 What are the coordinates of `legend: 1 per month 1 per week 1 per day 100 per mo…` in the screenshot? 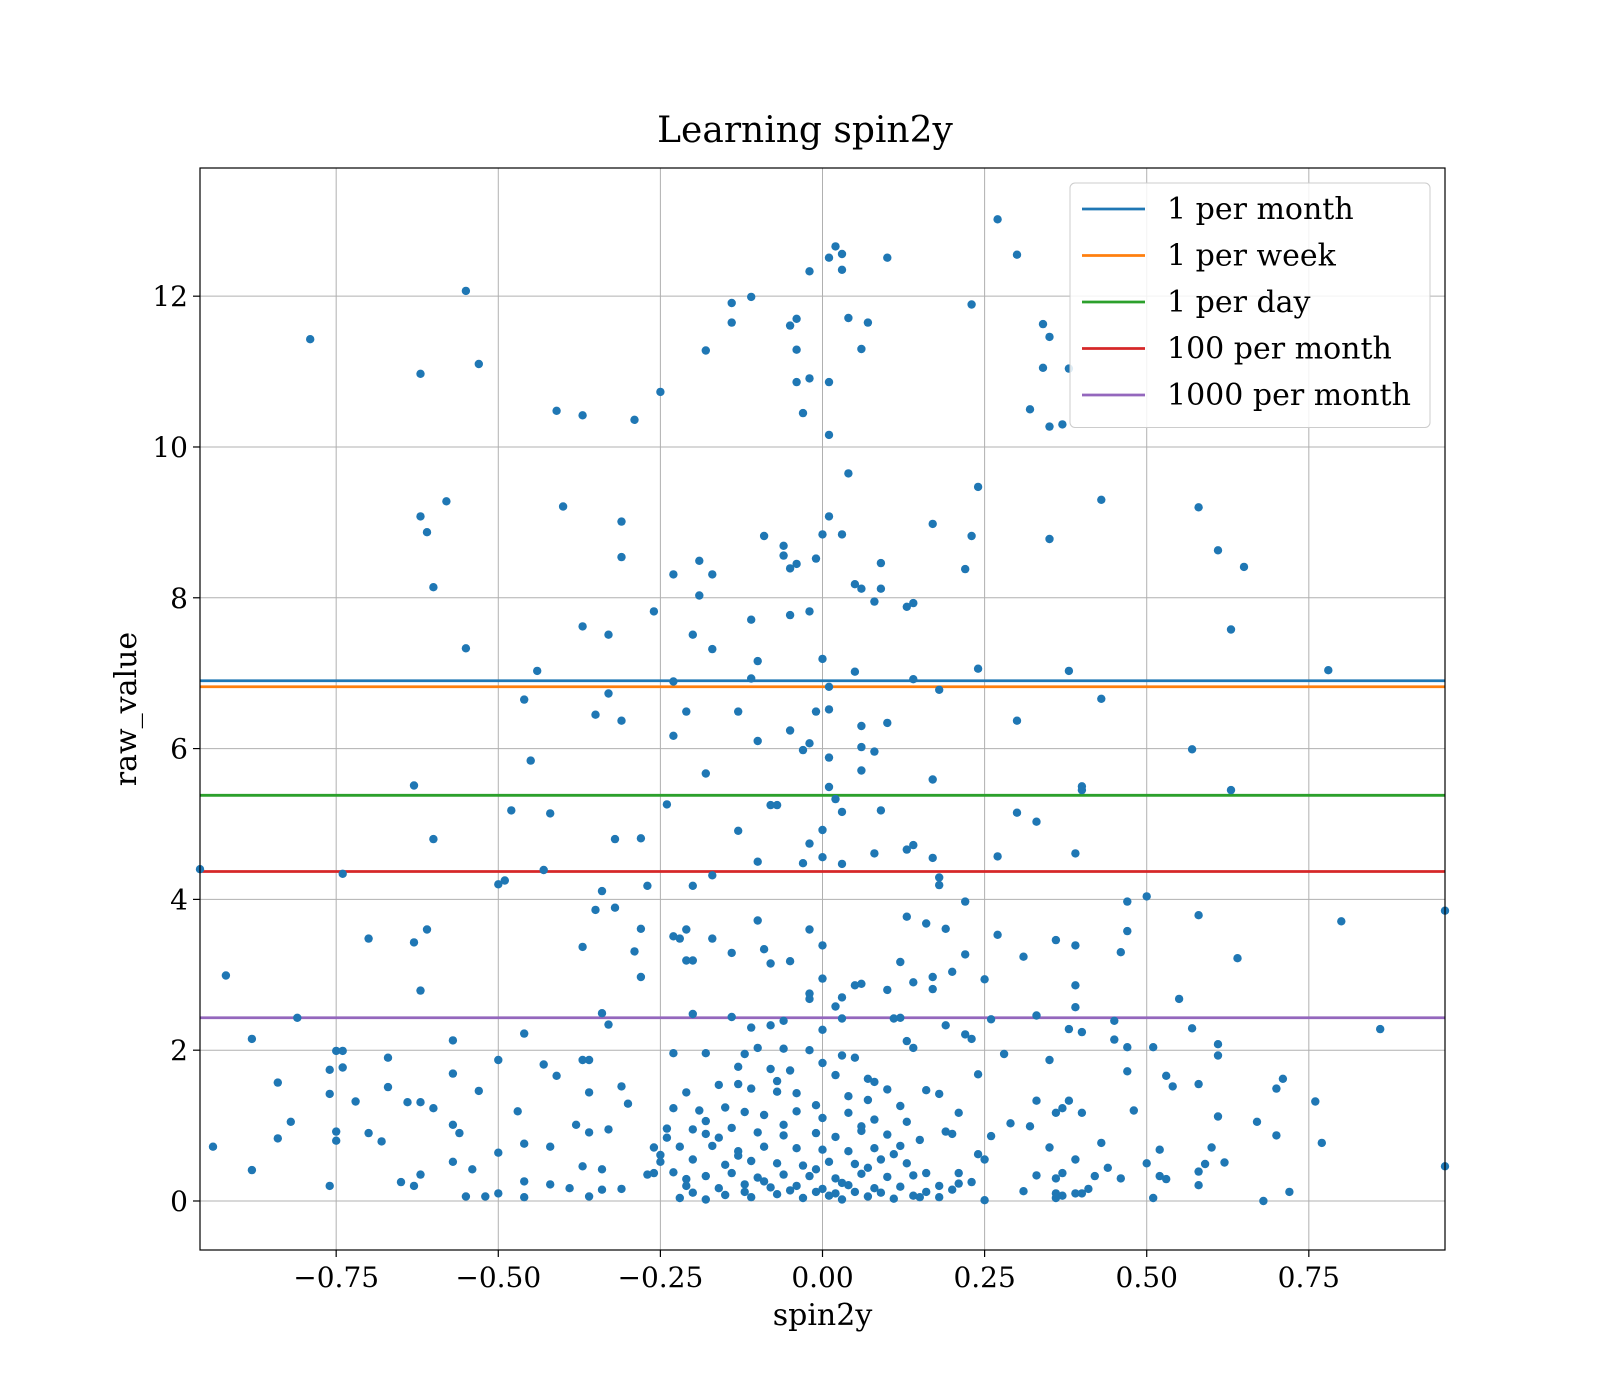 It's located at (1250, 305).